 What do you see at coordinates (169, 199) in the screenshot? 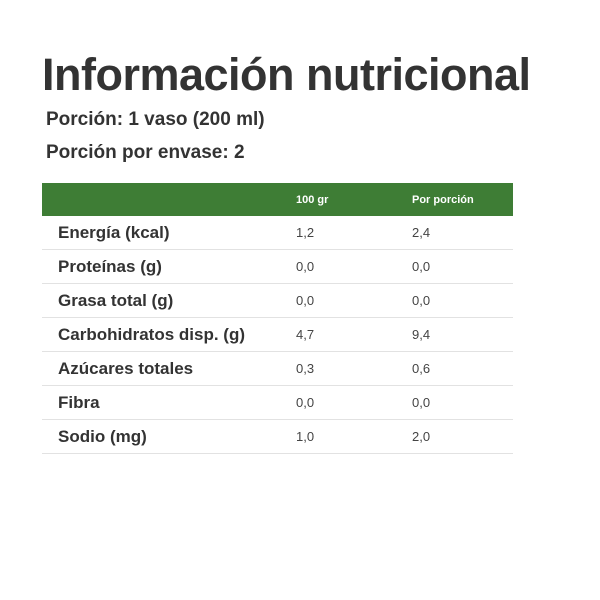
I see `column-header-nutrient` at bounding box center [169, 199].